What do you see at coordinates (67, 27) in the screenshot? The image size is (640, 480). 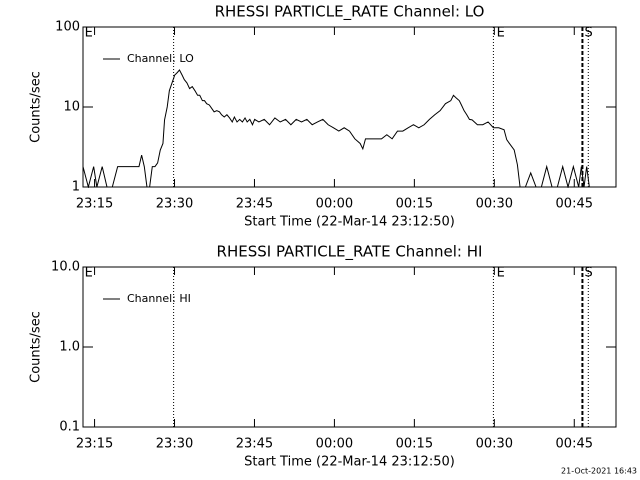 I see `y-tick-label: 100` at bounding box center [67, 27].